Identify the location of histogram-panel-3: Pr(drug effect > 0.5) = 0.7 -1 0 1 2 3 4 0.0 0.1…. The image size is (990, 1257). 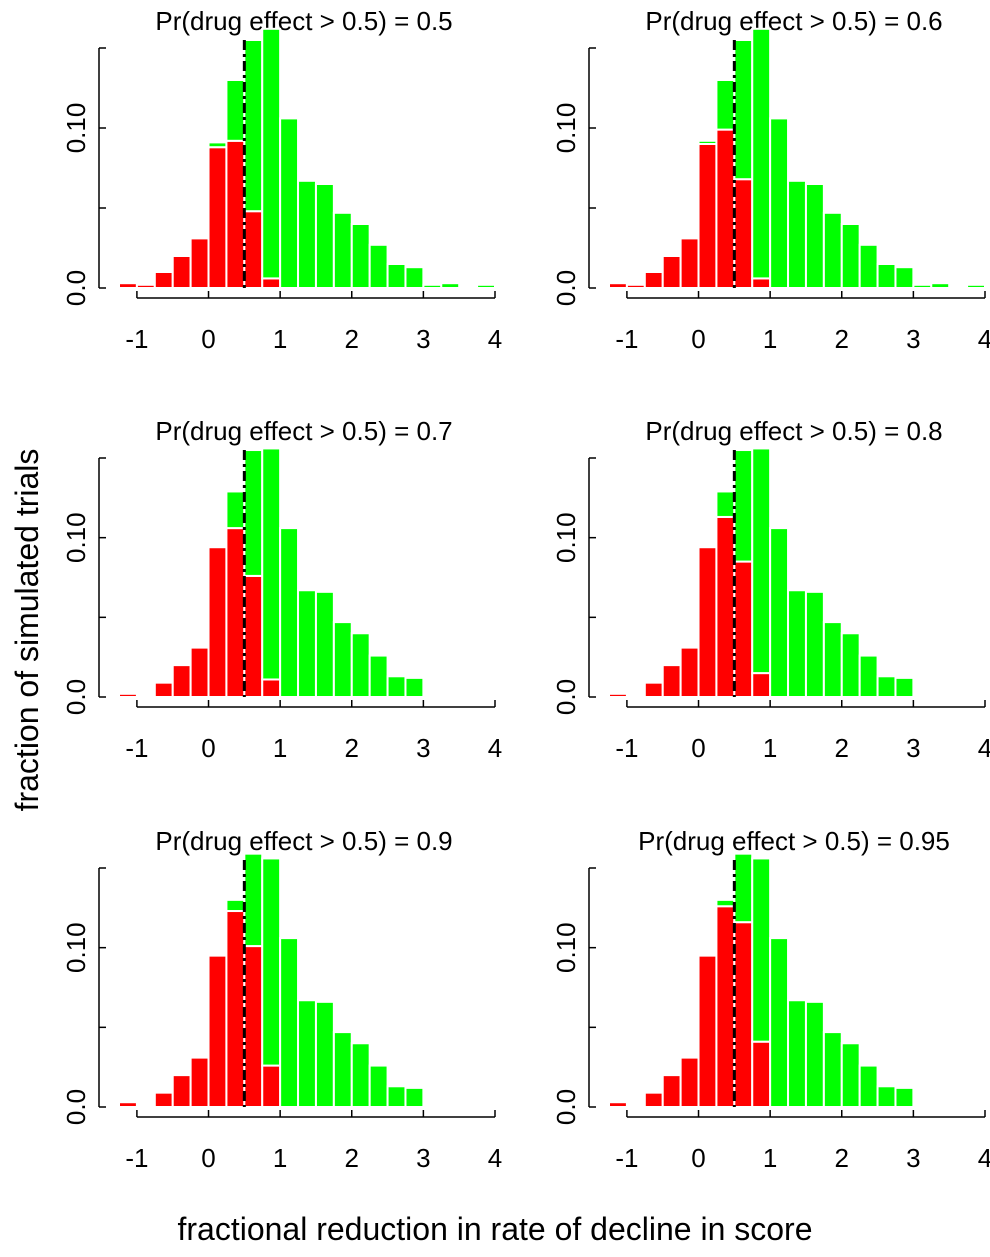
(281, 589).